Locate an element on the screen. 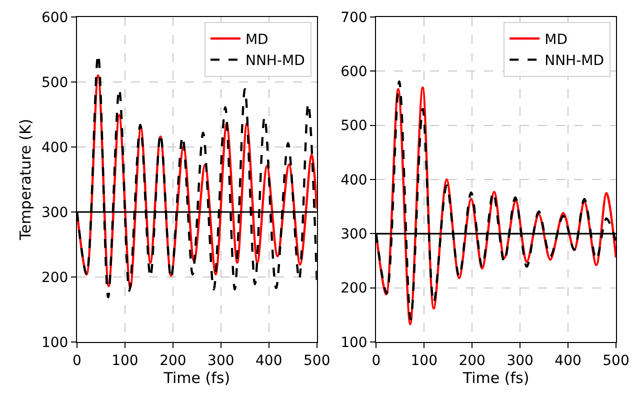 The width and height of the screenshot is (639, 401). y-axis-title: Temperature (K) is located at coordinates (25, 180).